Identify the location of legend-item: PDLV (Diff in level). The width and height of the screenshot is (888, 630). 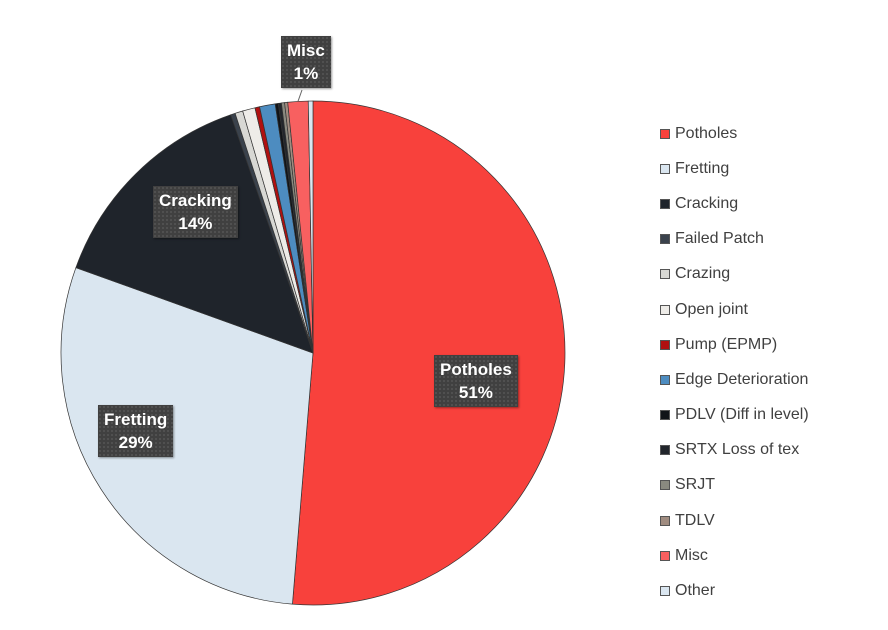
(734, 415).